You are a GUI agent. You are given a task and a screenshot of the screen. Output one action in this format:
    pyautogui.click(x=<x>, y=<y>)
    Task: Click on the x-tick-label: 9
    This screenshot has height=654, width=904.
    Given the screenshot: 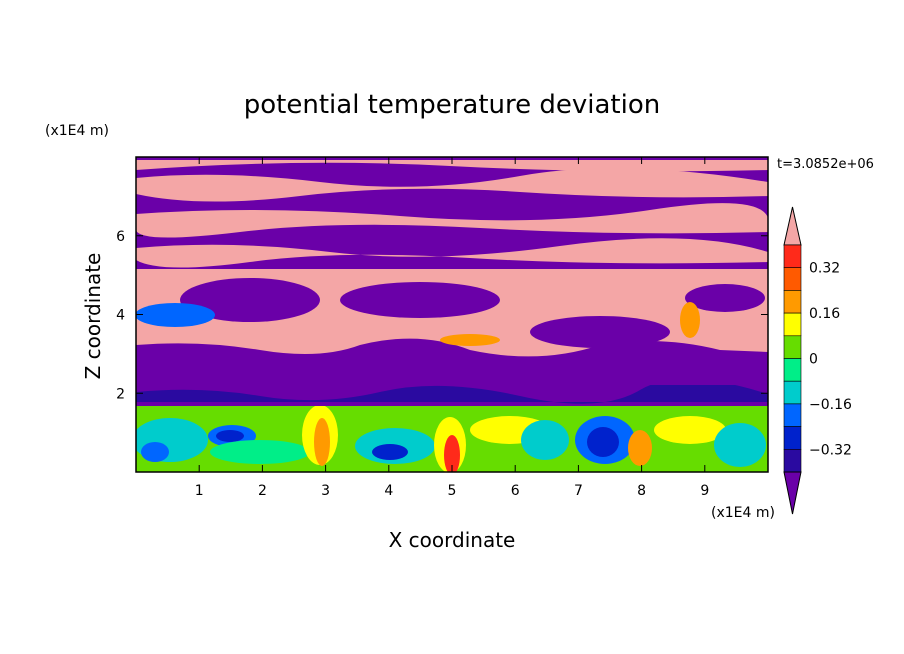 What is the action you would take?
    pyautogui.click(x=704, y=491)
    